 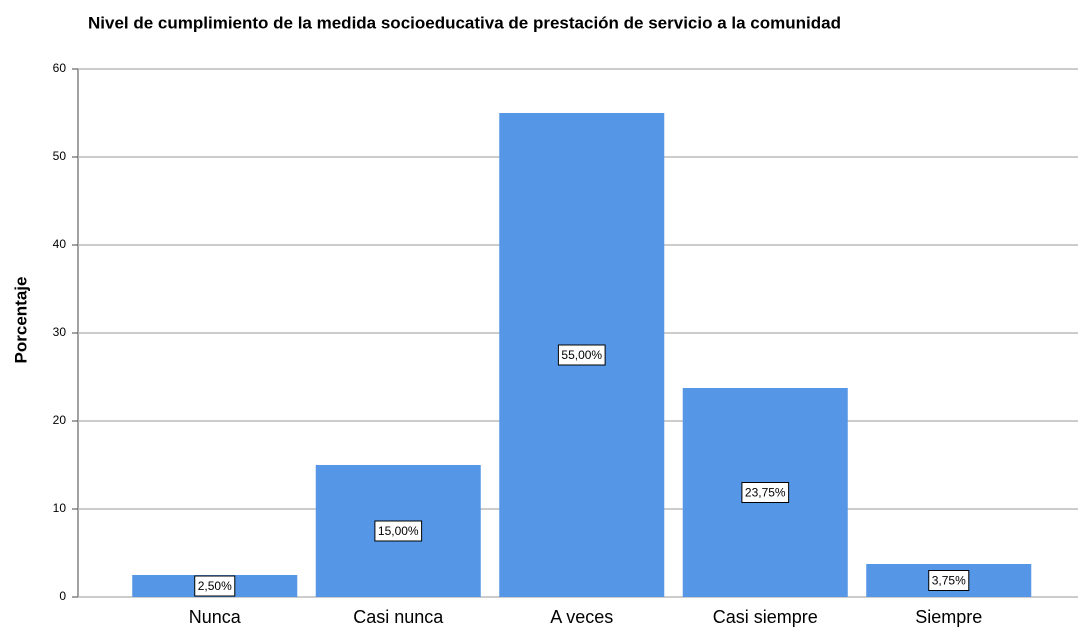 I want to click on y-tick-label: 0, so click(x=62, y=596).